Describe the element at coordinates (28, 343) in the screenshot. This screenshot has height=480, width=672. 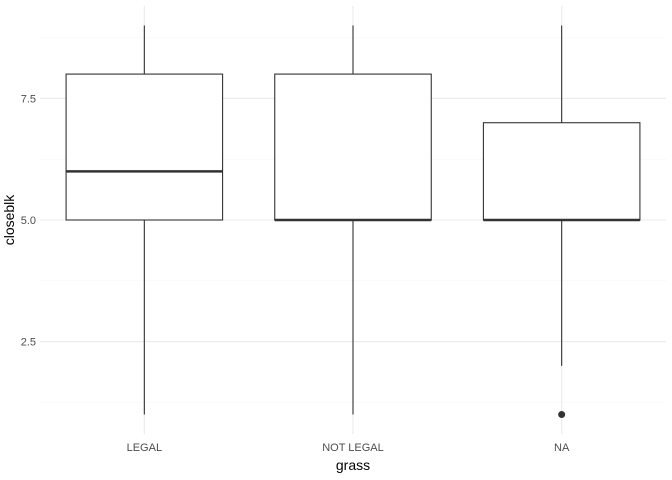
I see `y-tick-label: 2.5` at that location.